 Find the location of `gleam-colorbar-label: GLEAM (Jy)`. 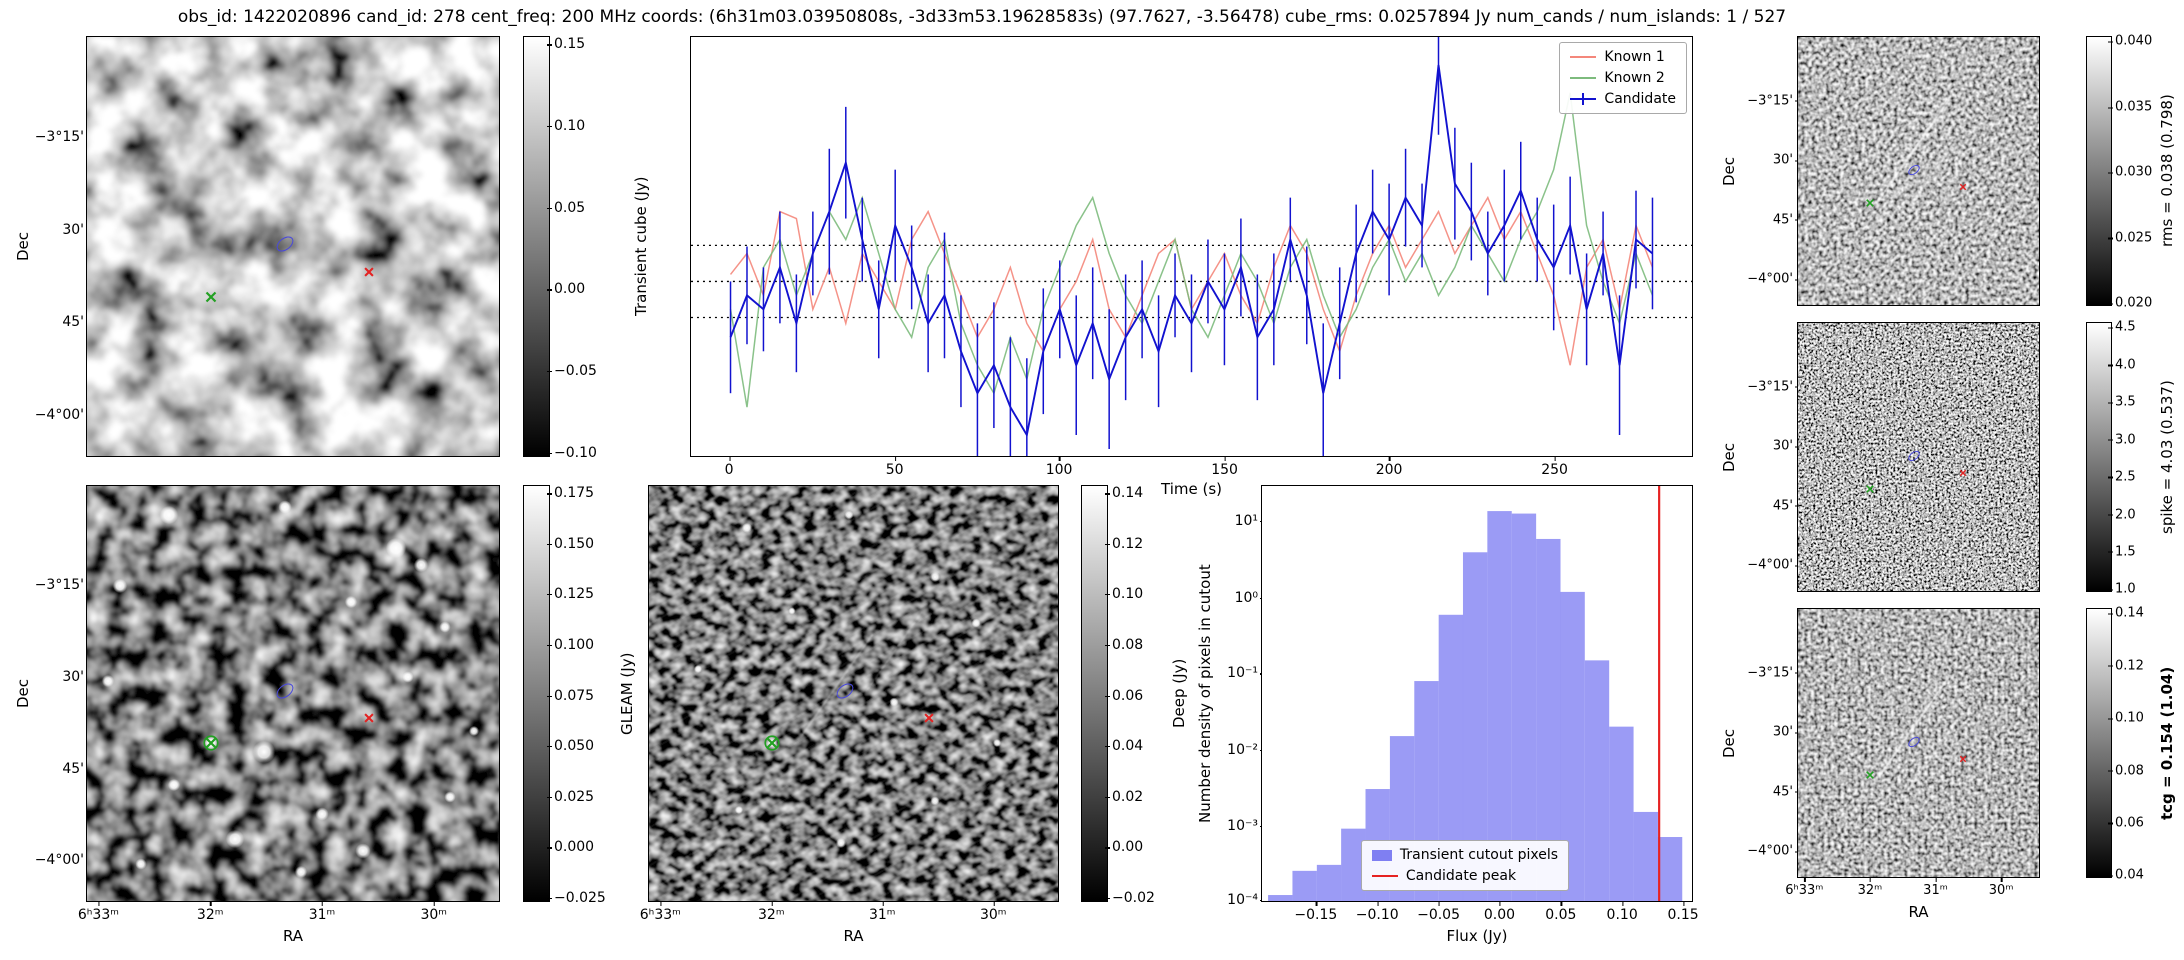

gleam-colorbar-label: GLEAM (Jy) is located at coordinates (627, 693).